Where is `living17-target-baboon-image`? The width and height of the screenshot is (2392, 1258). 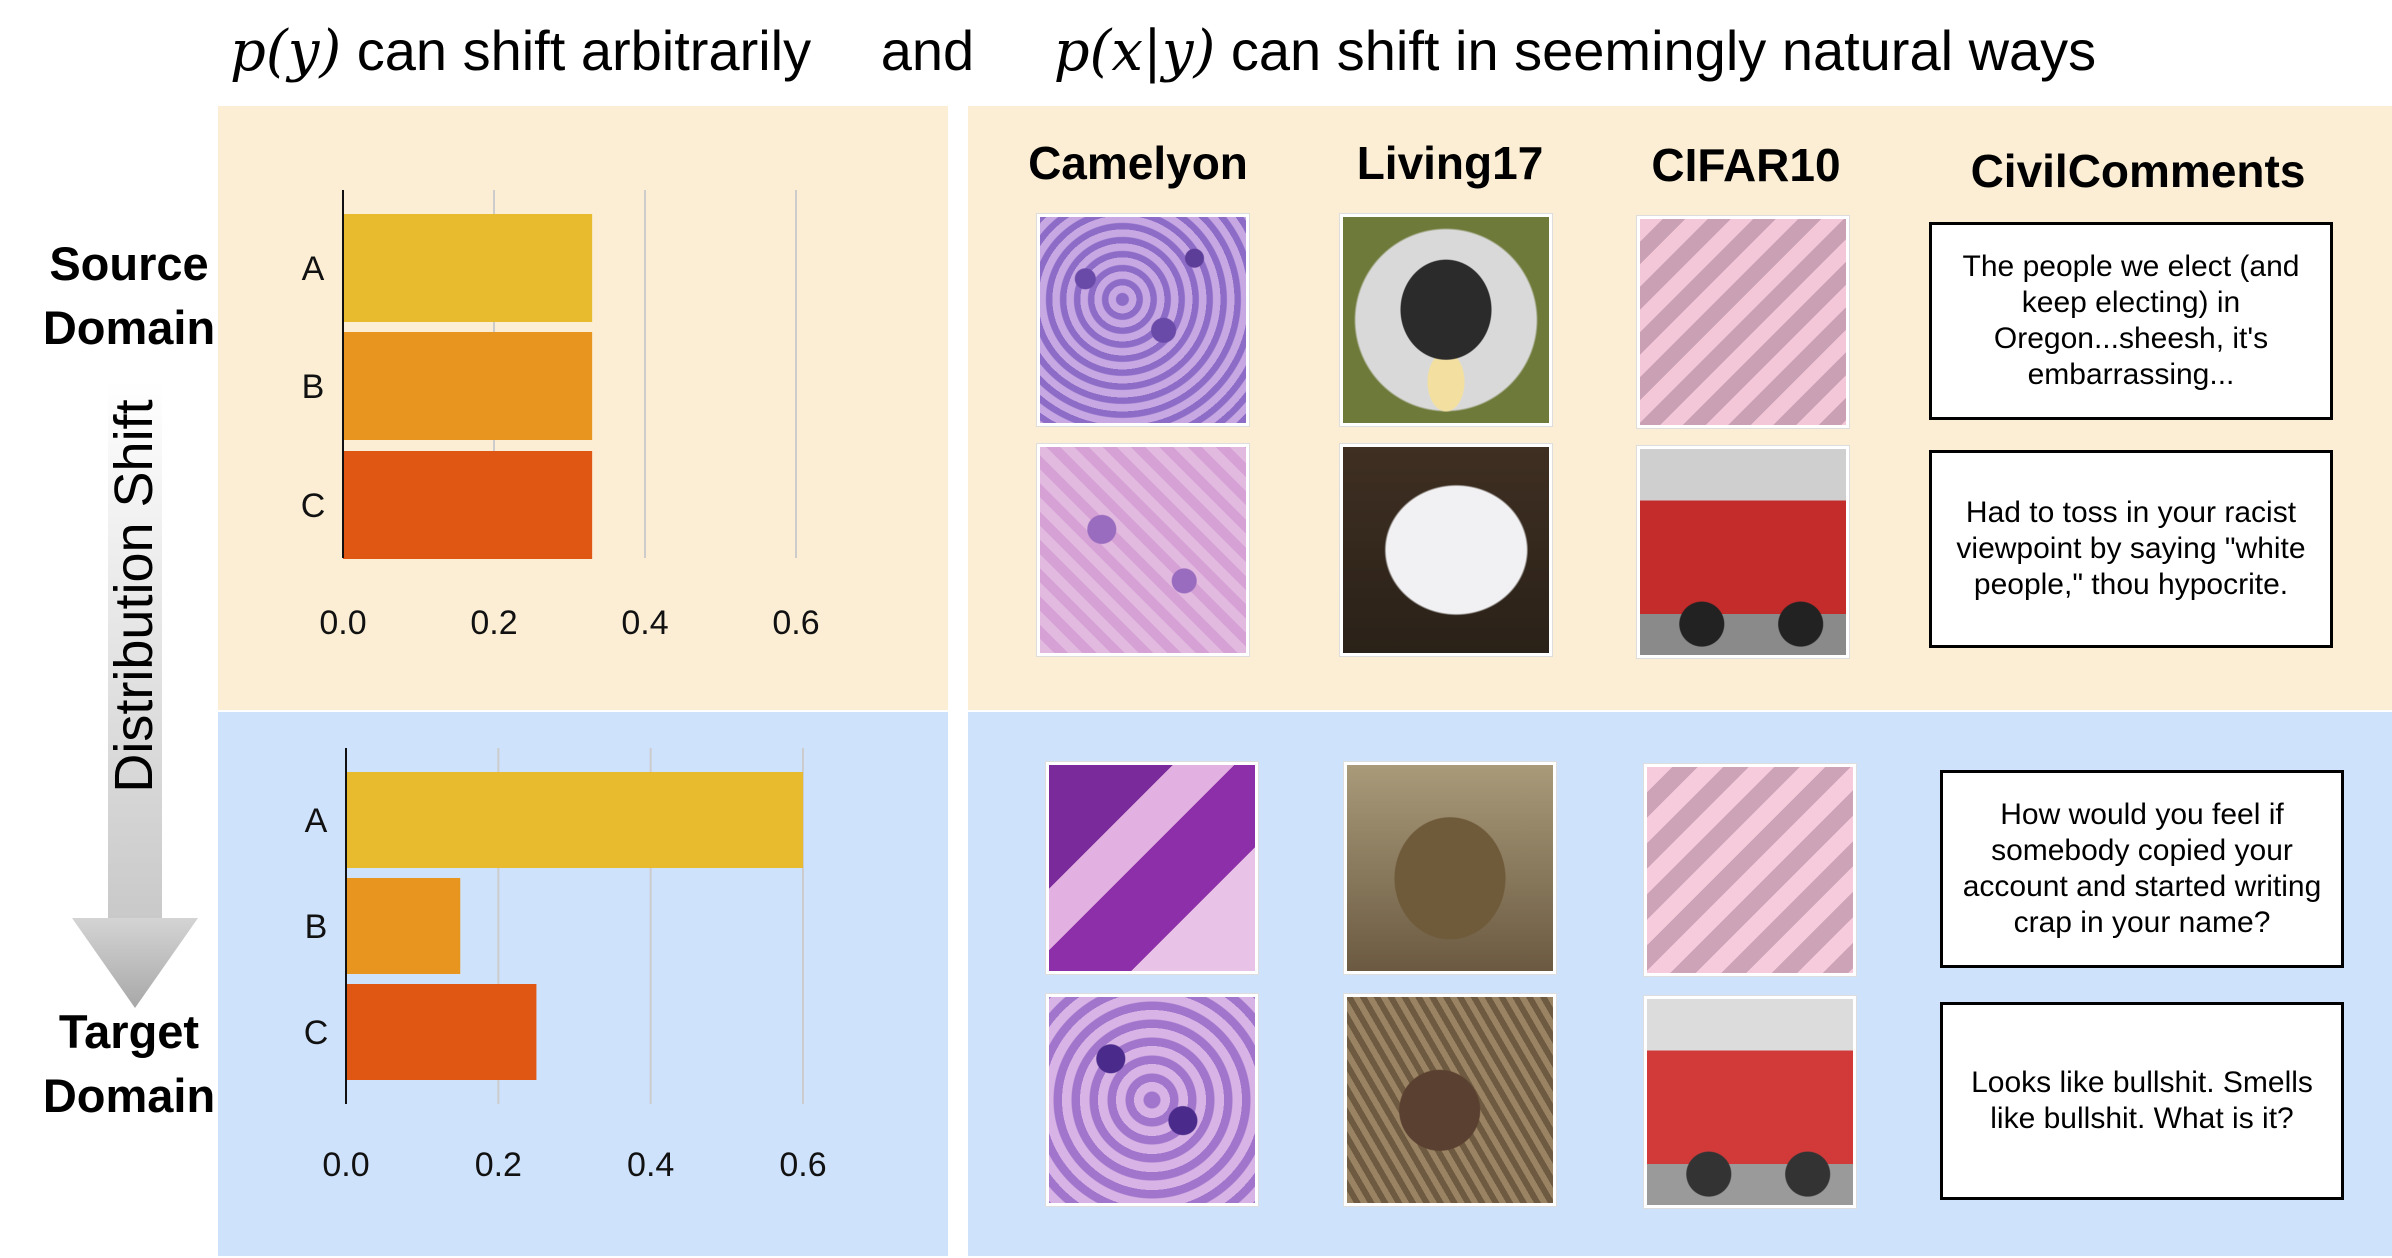
living17-target-baboon-image is located at coordinates (1450, 868).